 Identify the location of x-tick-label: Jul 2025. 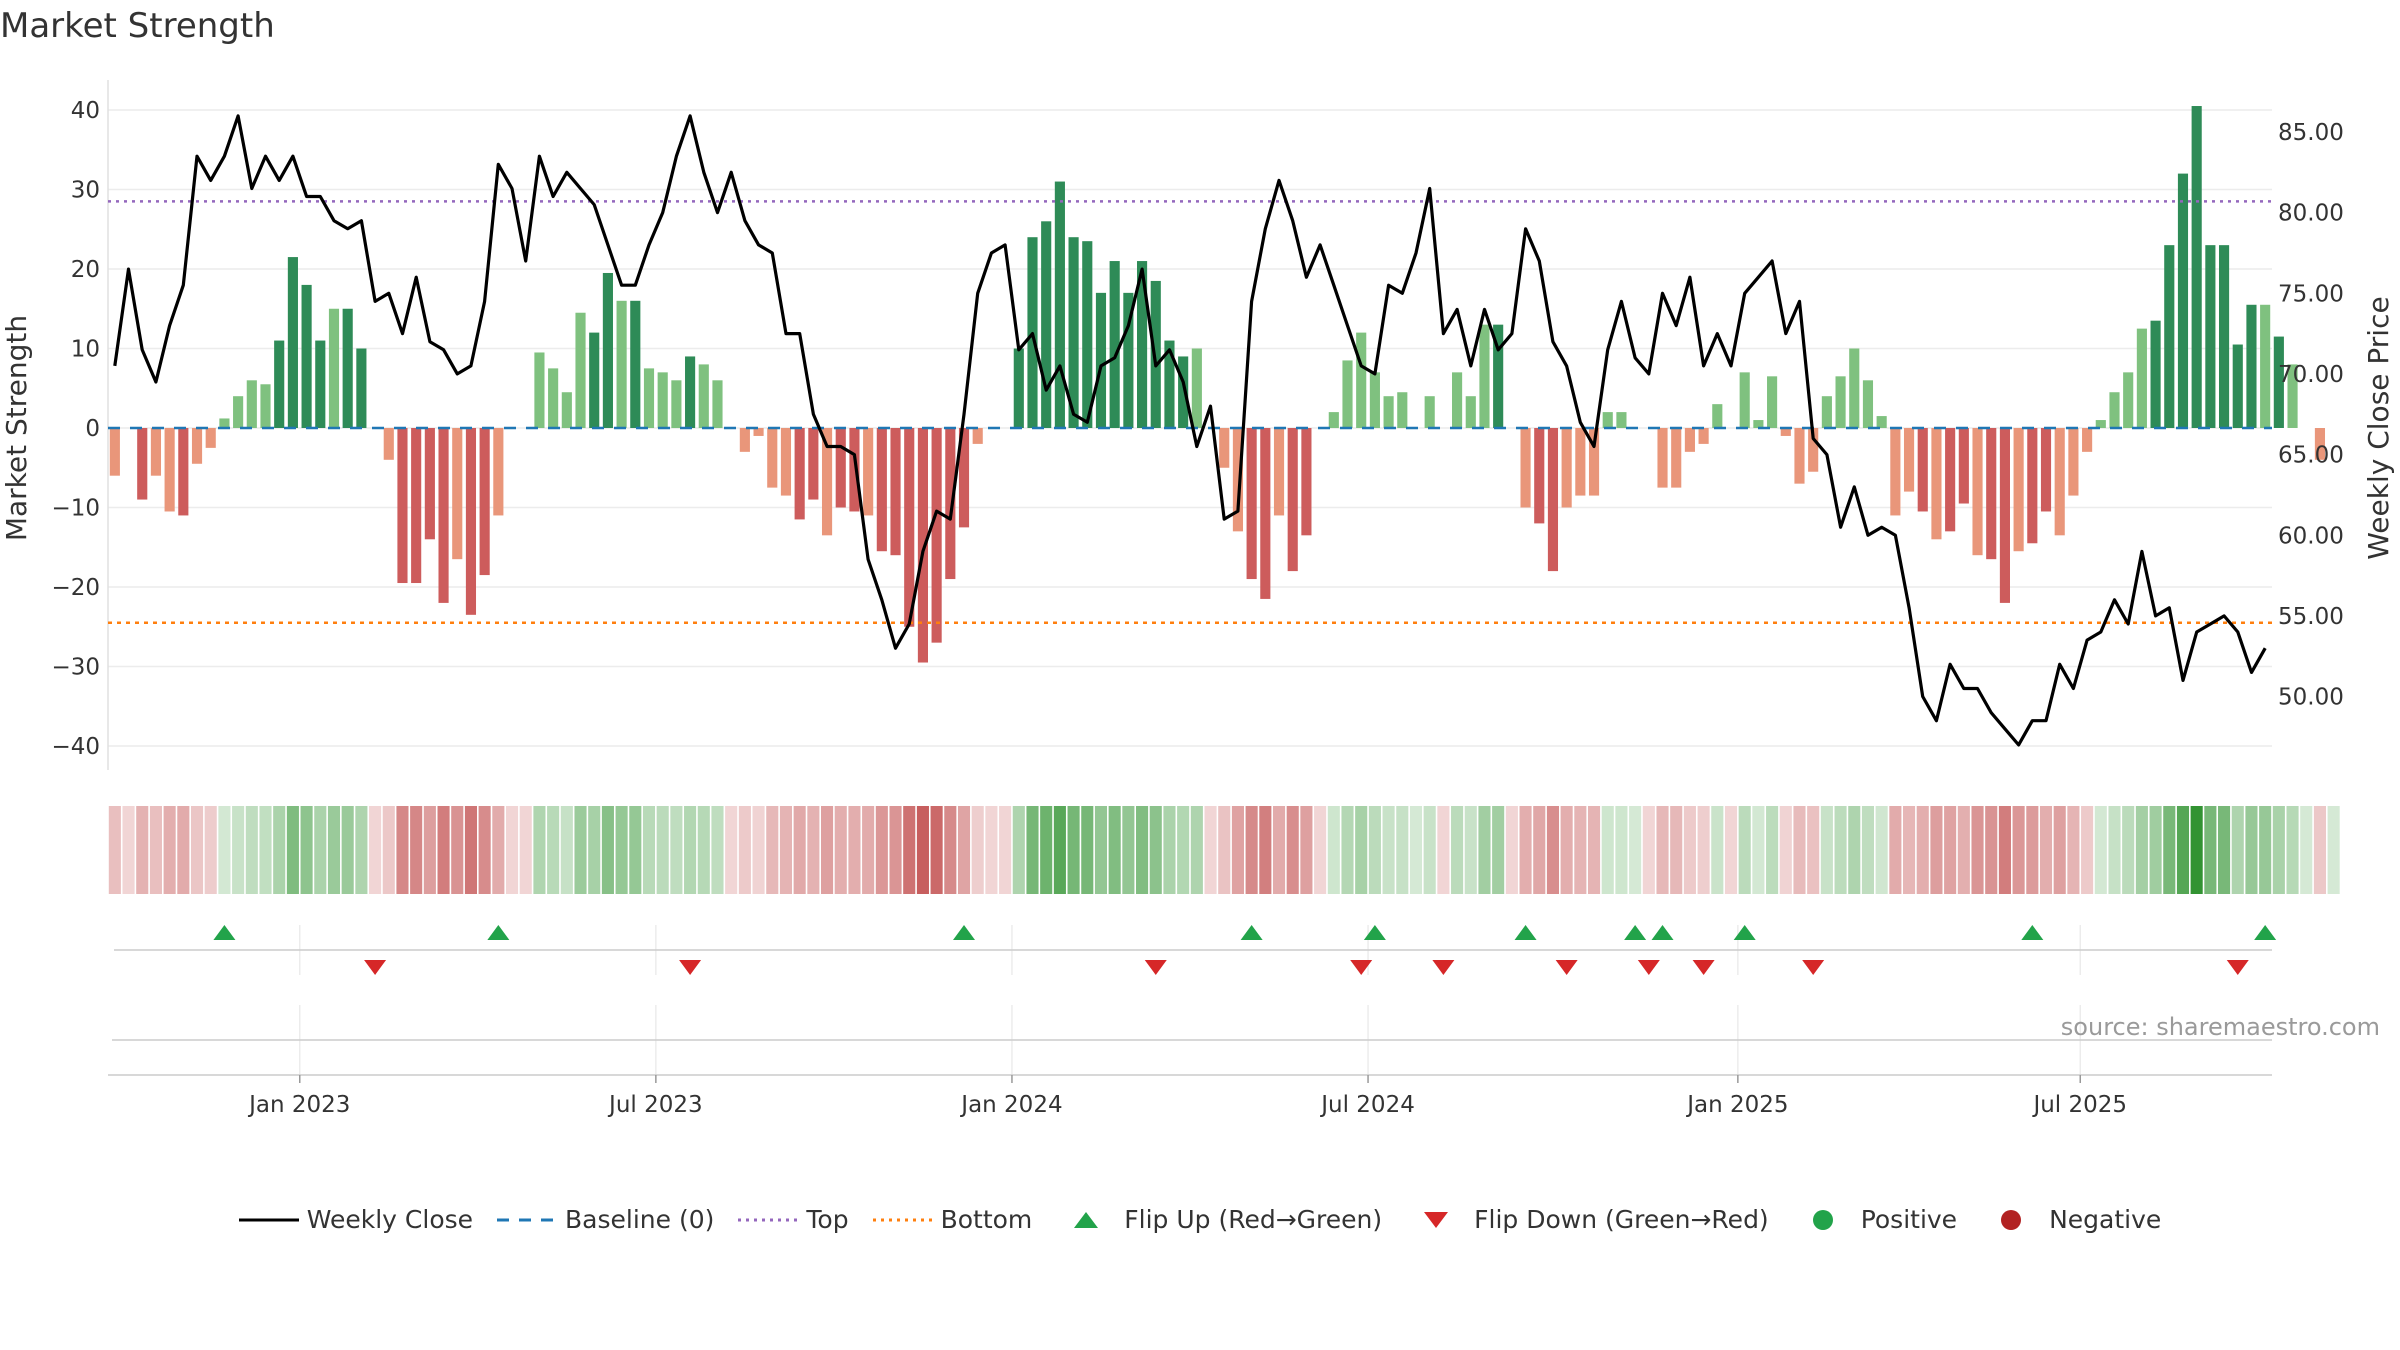
(2079, 1105).